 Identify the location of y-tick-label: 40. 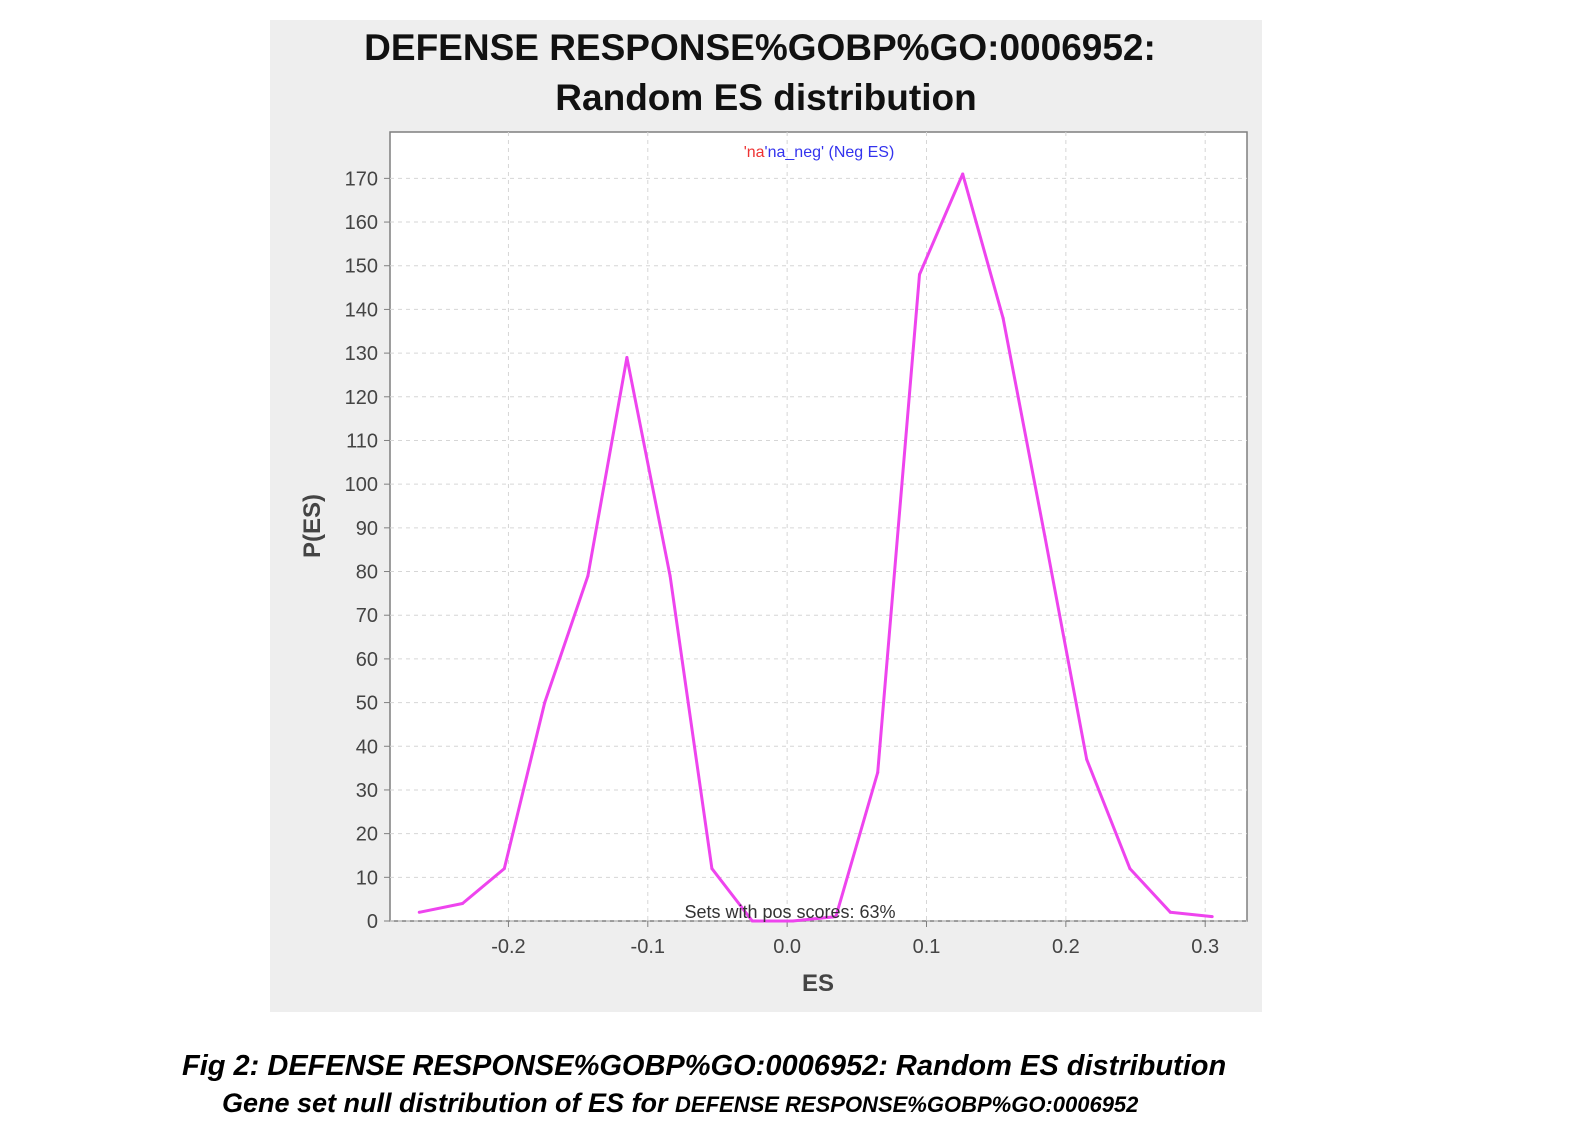
(367, 747).